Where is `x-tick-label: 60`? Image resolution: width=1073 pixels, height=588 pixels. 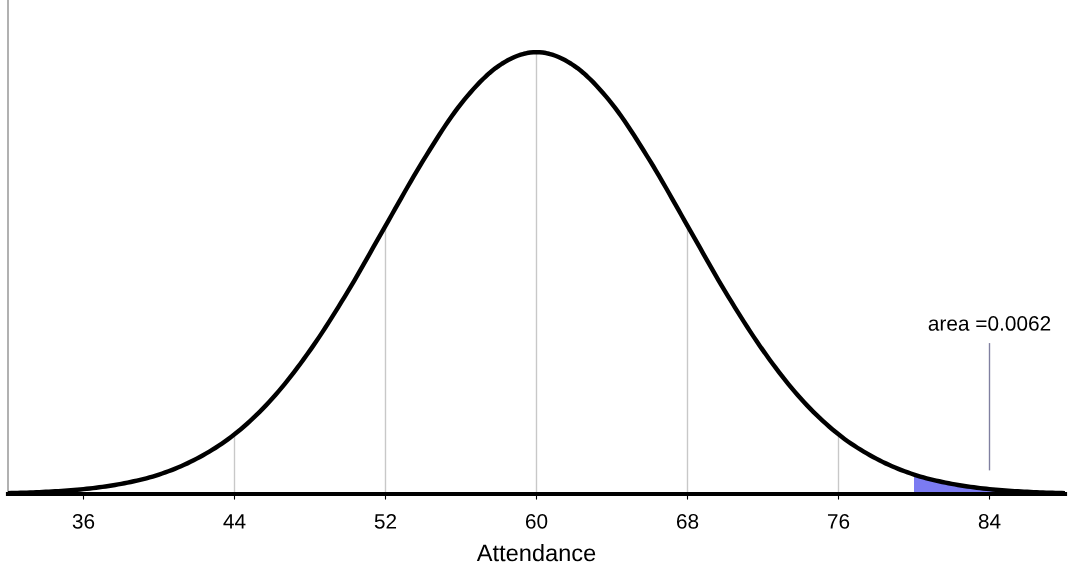 x-tick-label: 60 is located at coordinates (536, 521).